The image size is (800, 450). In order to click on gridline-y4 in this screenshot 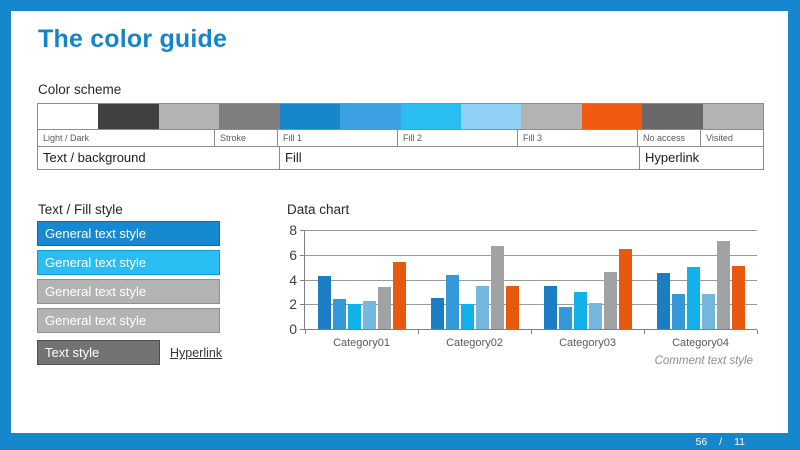, I will do `click(531, 280)`.